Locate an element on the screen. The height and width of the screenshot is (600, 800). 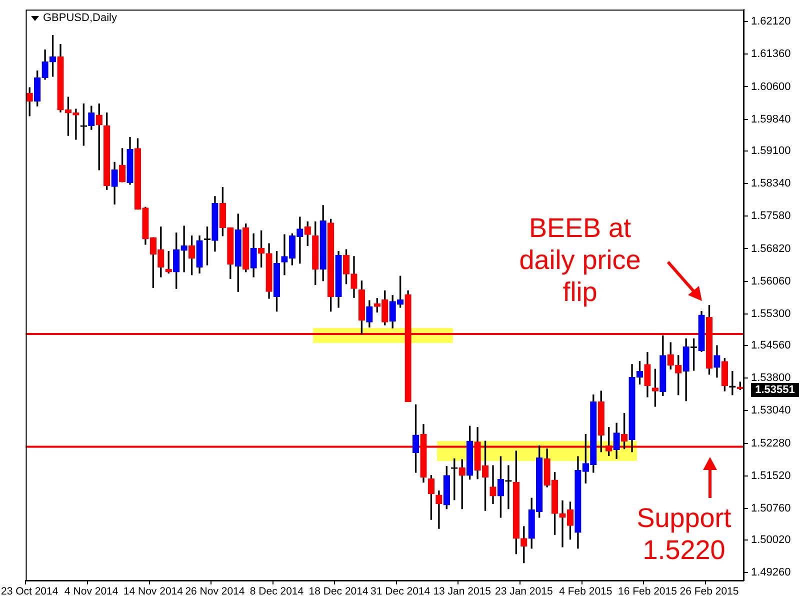
x-tick-label: 23 Jan 2015 is located at coordinates (523, 592).